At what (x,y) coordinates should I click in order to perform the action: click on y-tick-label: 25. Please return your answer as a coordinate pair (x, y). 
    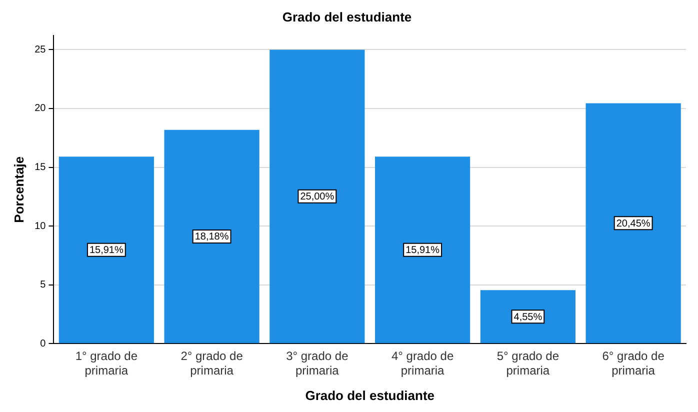
    Looking at the image, I should click on (40, 50).